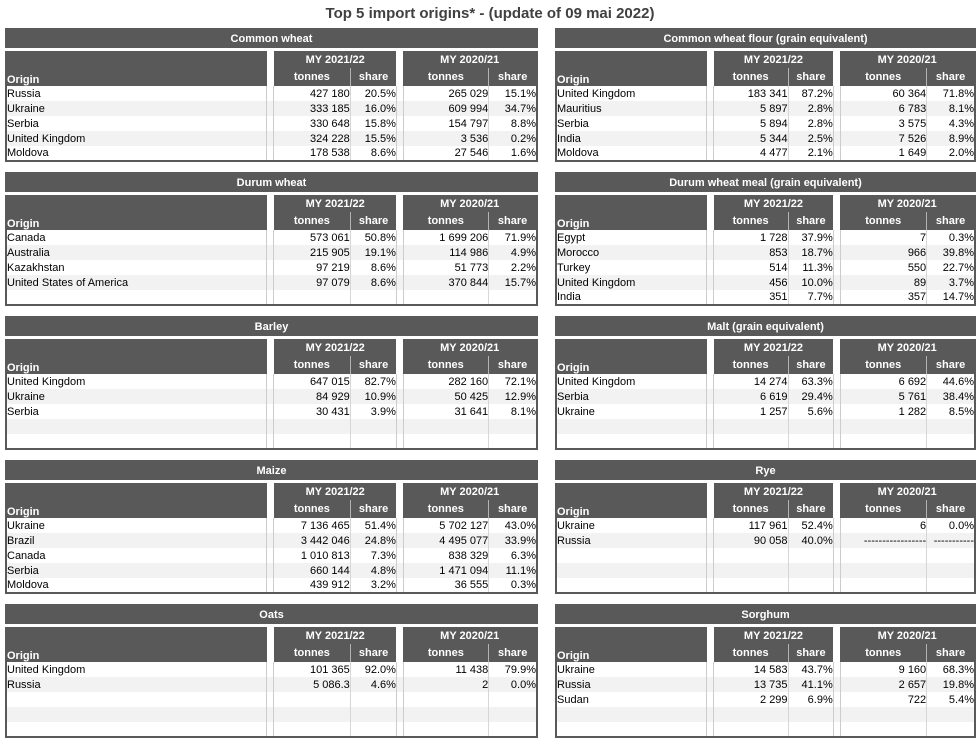 The image size is (980, 749). I want to click on tonnes-2020-21-cell: 6, so click(923, 525).